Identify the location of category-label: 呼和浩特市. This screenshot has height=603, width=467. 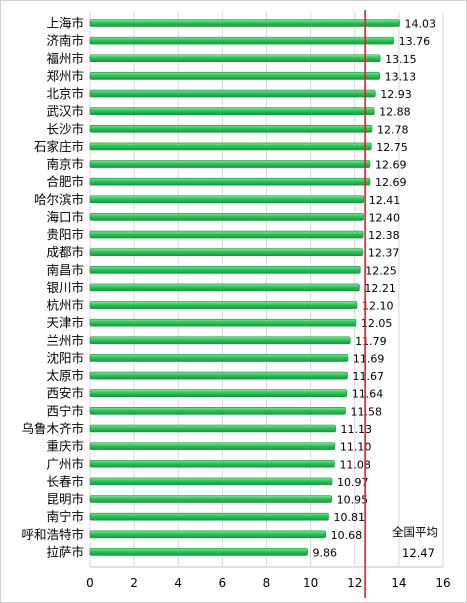
(52, 534).